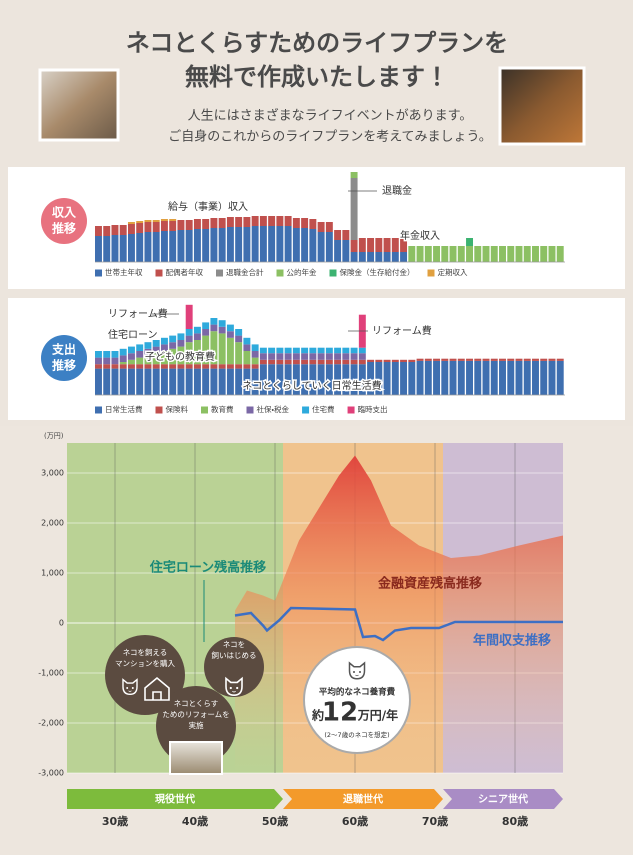 This screenshot has height=855, width=633. What do you see at coordinates (317, 715) in the screenshot?
I see `cost-prefix: 約` at bounding box center [317, 715].